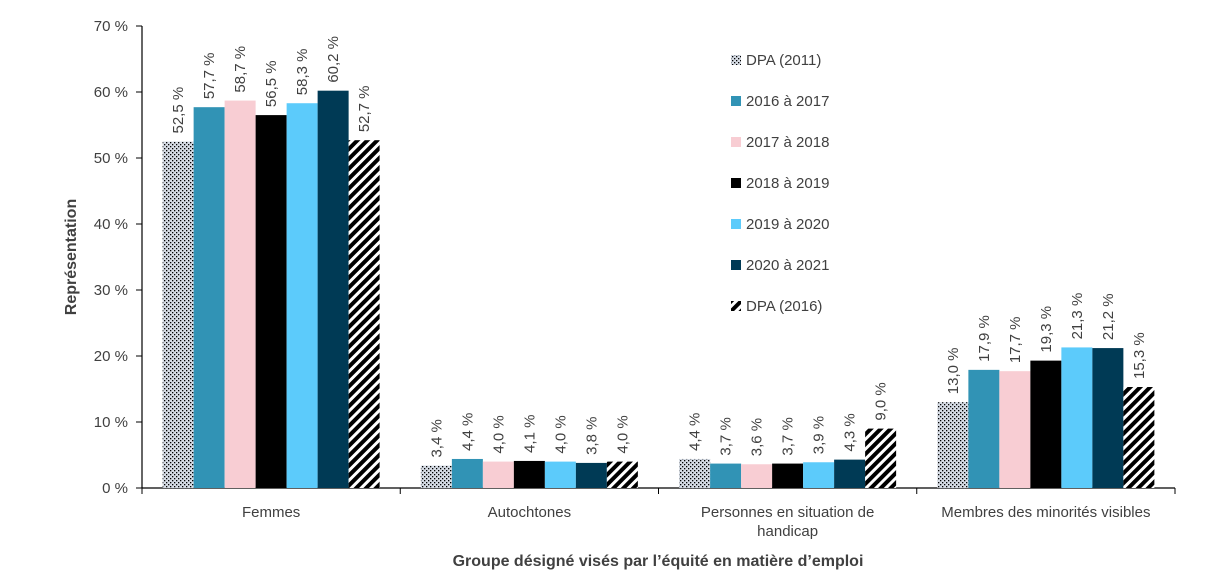 The image size is (1212, 574). What do you see at coordinates (783, 60) in the screenshot?
I see `legend-item: DPA (2011)` at bounding box center [783, 60].